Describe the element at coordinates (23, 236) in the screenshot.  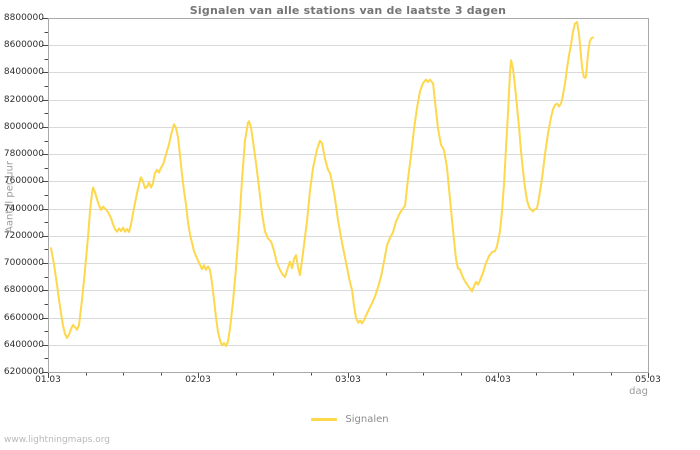
I see `y-tick-label: 7200000` at that location.